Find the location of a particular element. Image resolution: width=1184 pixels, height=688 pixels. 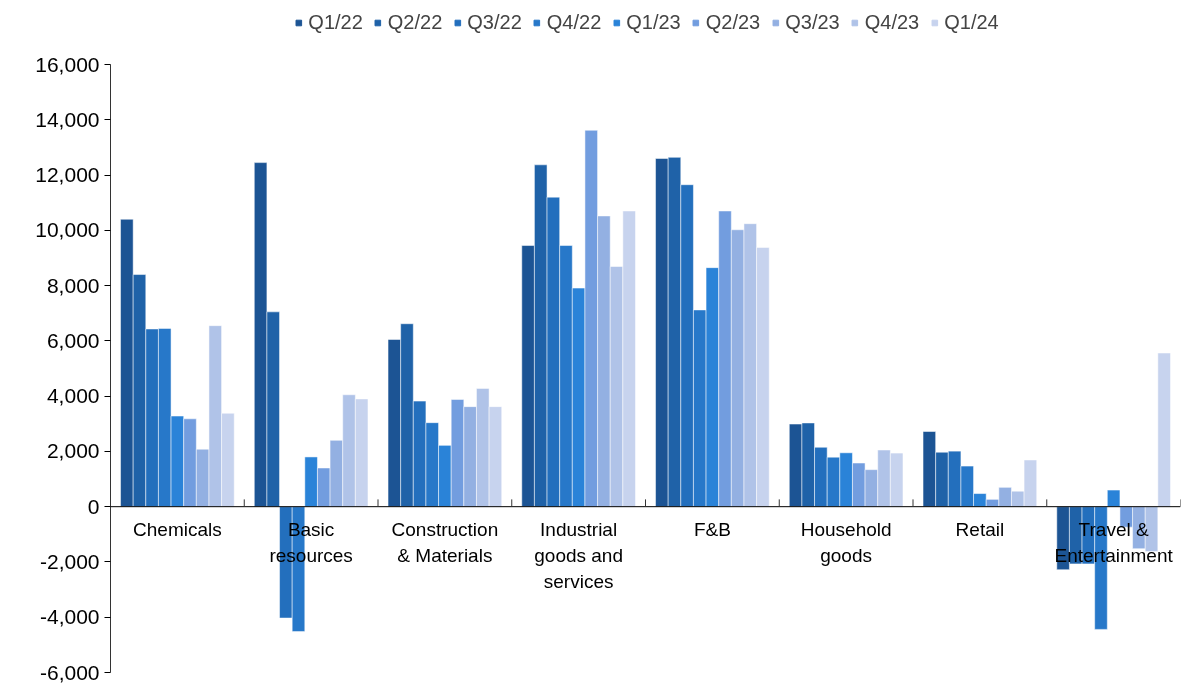

x-tick-label: Household goods is located at coordinates (846, 542).